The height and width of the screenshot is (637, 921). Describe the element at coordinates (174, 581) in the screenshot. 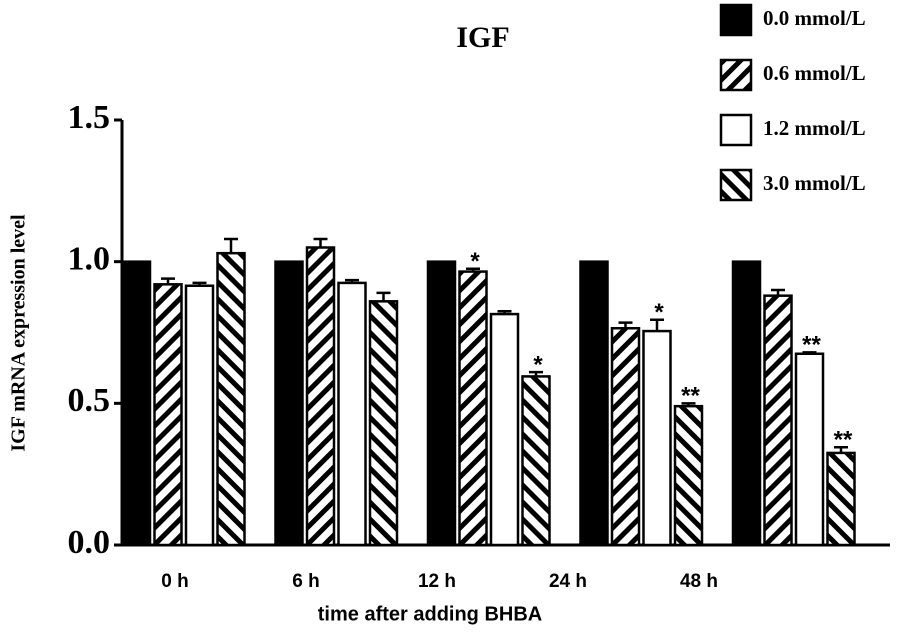

I see `x-tick-label: 0 h` at that location.